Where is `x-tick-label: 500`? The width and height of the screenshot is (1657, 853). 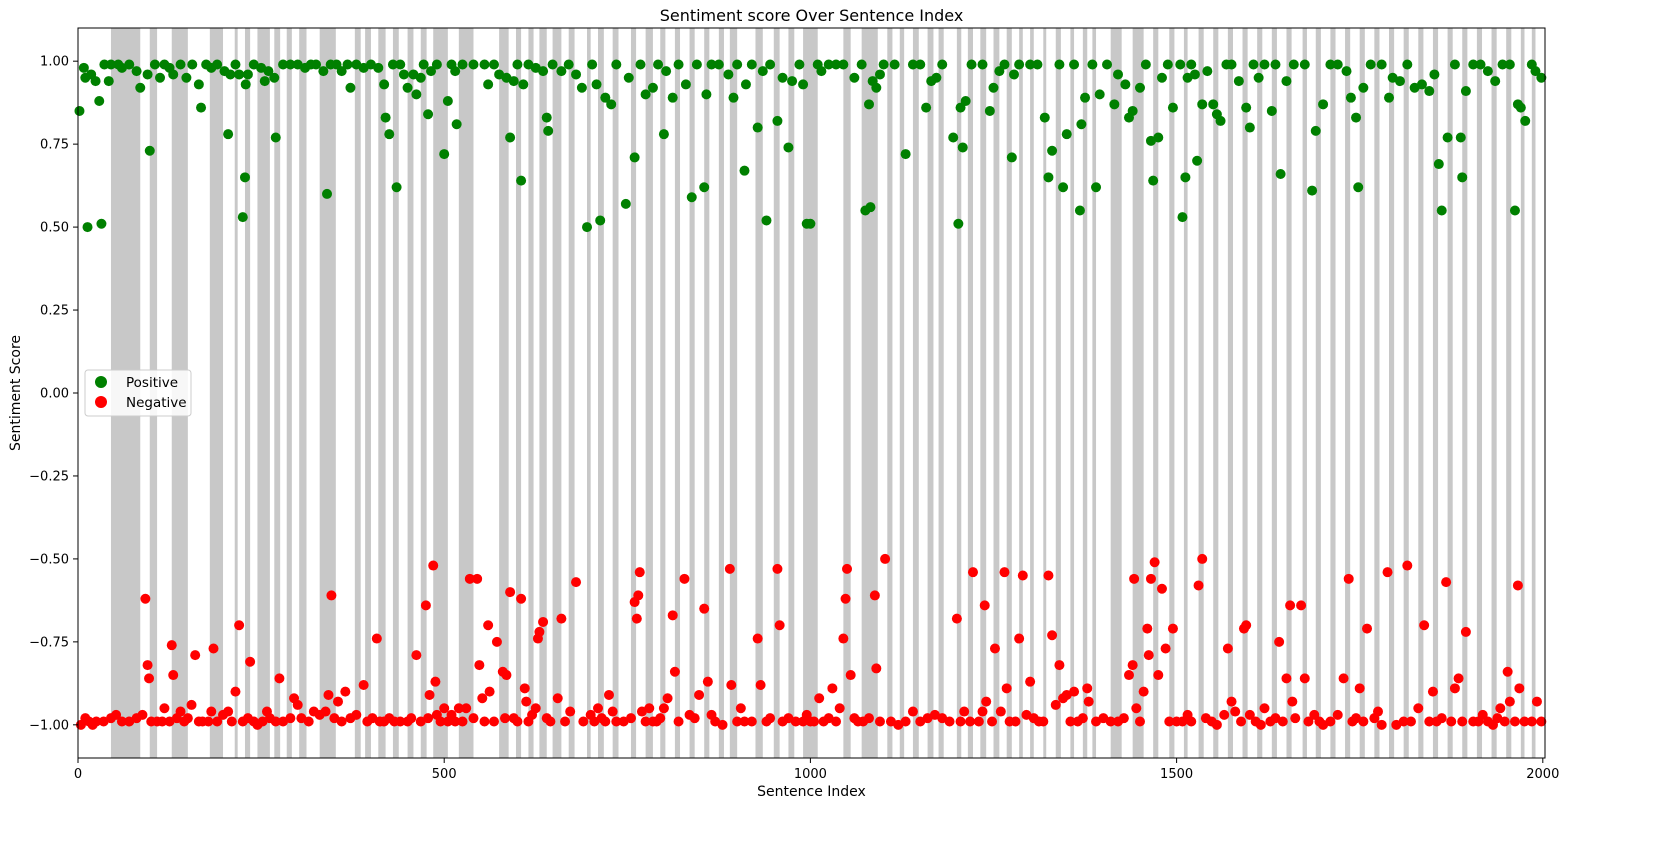
x-tick-label: 500 is located at coordinates (444, 774).